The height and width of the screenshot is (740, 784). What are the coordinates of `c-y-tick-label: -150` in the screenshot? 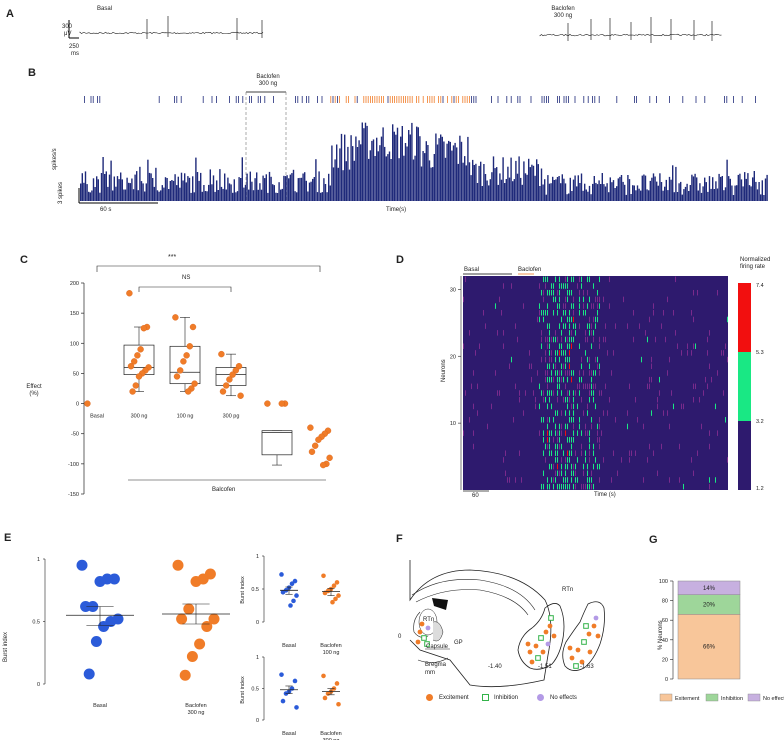 It's located at (73, 495).